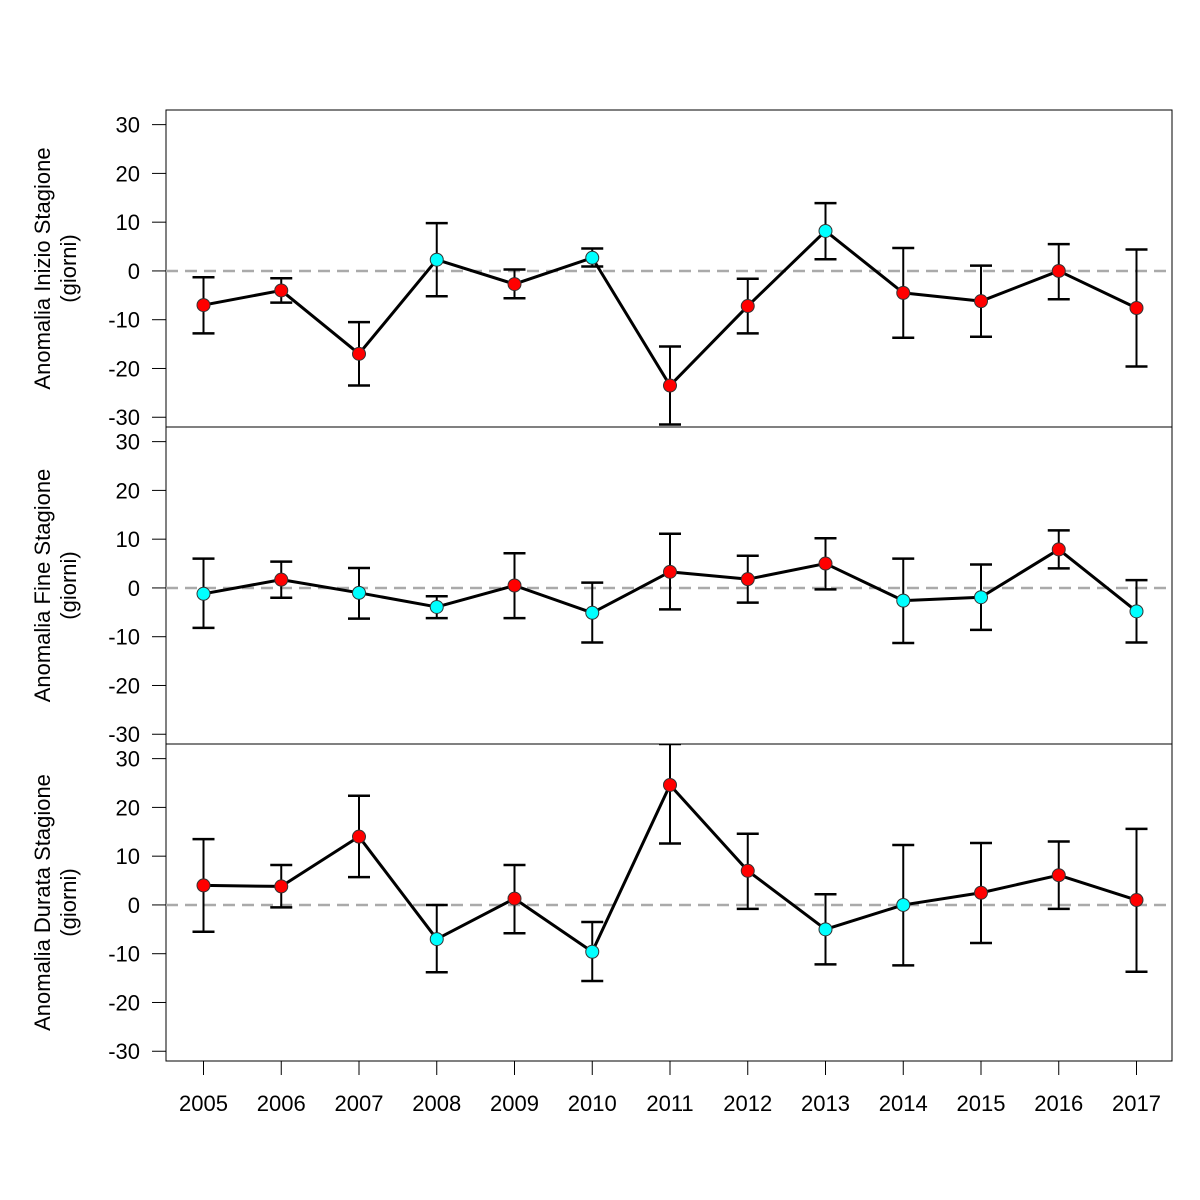  What do you see at coordinates (55, 268) in the screenshot?
I see `y-axis-label: Anomalia Inizio Stagione(giorni)` at bounding box center [55, 268].